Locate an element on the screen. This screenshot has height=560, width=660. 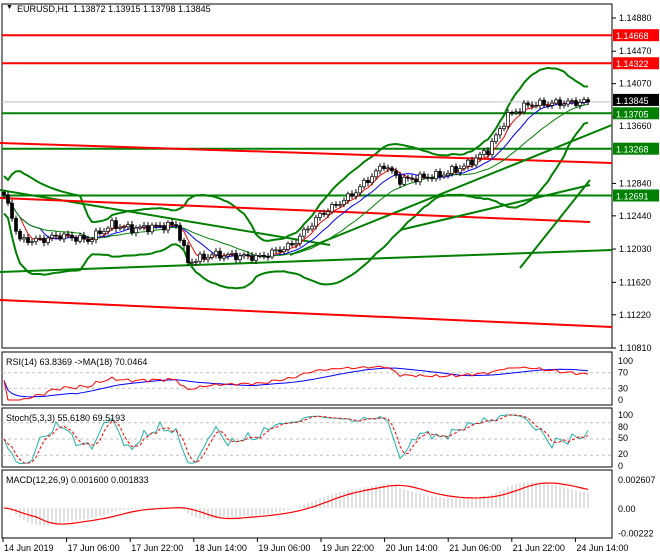
level-flag-label: 1.14668 is located at coordinates (632, 36).